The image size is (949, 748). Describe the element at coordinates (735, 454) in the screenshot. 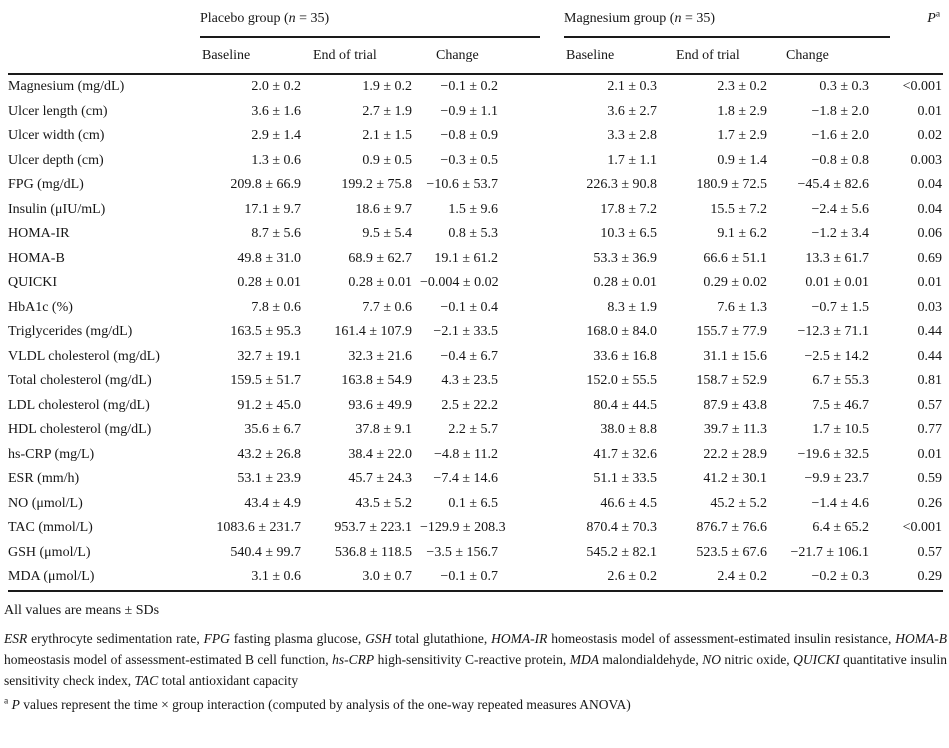

I see `cell-value: 22.2 ± 28.9` at that location.